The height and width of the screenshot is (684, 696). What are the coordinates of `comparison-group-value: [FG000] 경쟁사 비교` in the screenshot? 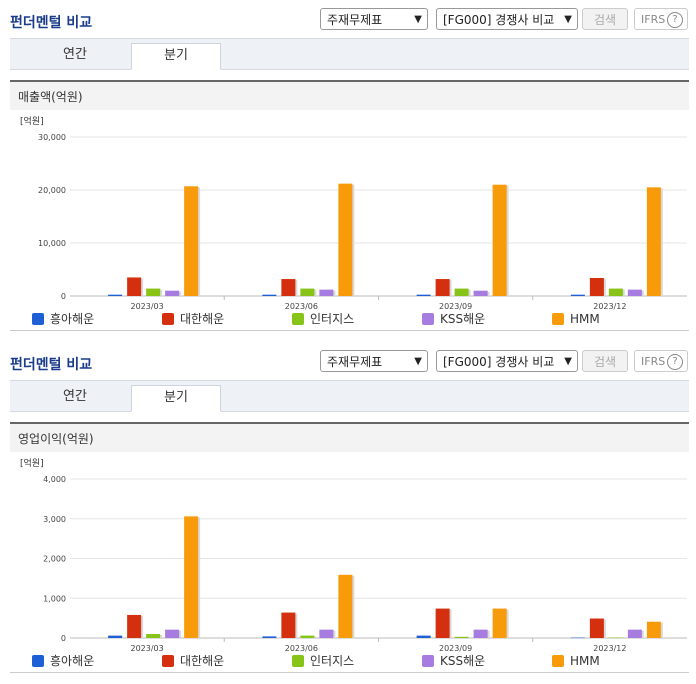 It's located at (499, 20).